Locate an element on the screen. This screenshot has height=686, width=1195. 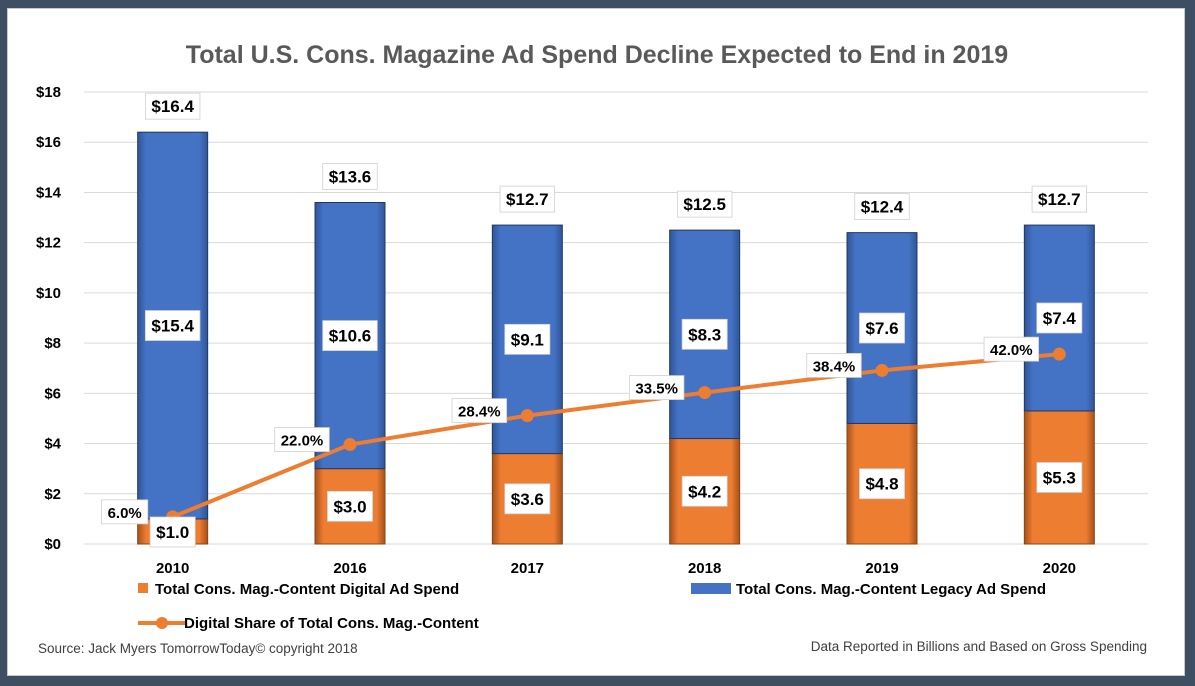
x-tick-label: 2018 is located at coordinates (704, 568).